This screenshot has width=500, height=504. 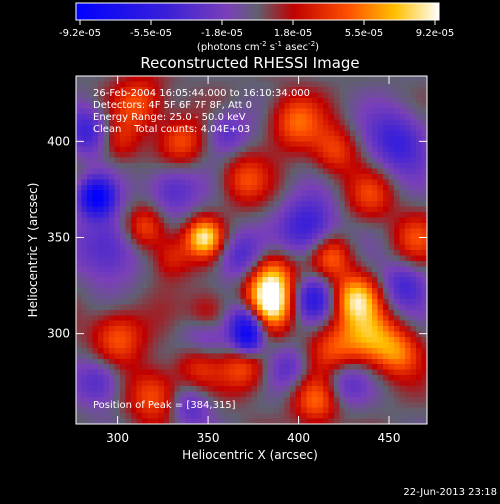 What do you see at coordinates (258, 46) in the screenshot?
I see `colorbar-unit-label: (photons cm-2 s-1 asec-2)` at bounding box center [258, 46].